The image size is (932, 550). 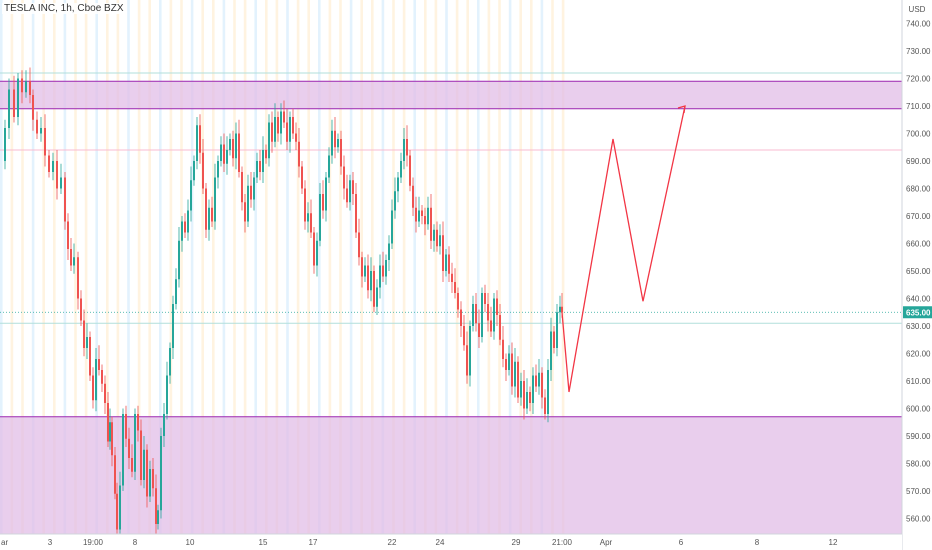 I want to click on time-tick-label: 29, so click(x=516, y=542).